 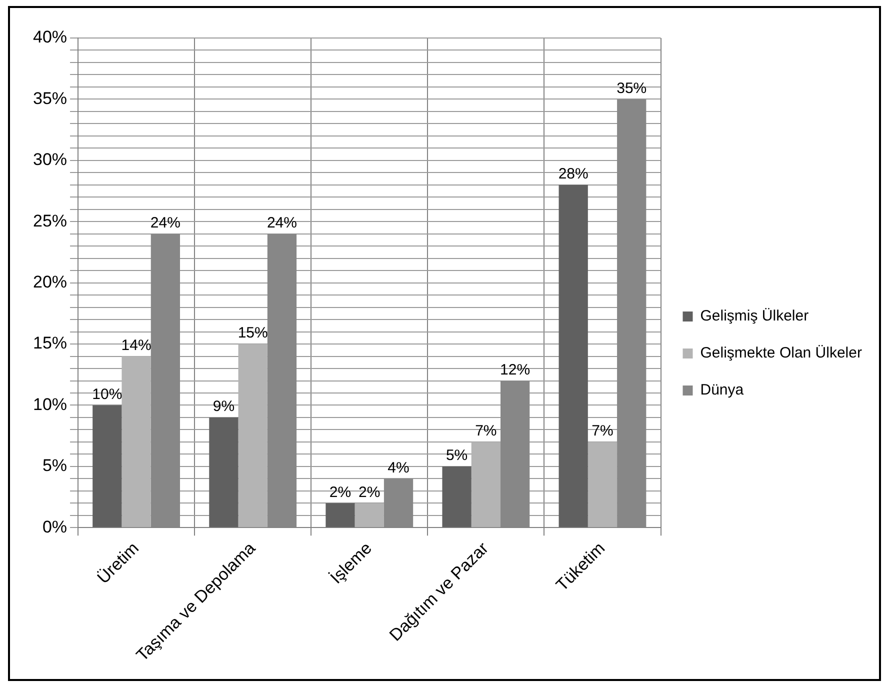 What do you see at coordinates (50, 282) in the screenshot?
I see `y-tick-label: 20%` at bounding box center [50, 282].